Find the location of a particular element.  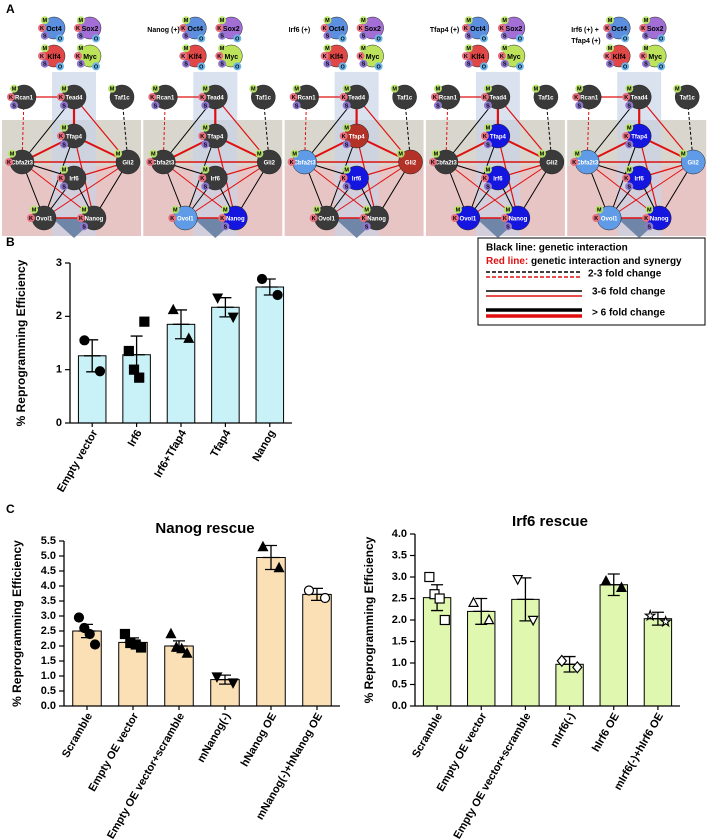

y-tick-label: 1.0 is located at coordinates (399, 663).